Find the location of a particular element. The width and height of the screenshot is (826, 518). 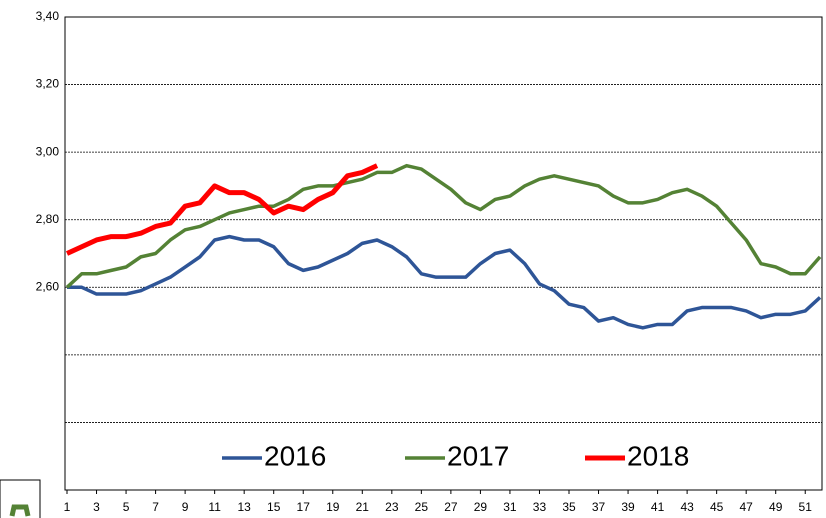

x-tick-label: 19 is located at coordinates (333, 507).